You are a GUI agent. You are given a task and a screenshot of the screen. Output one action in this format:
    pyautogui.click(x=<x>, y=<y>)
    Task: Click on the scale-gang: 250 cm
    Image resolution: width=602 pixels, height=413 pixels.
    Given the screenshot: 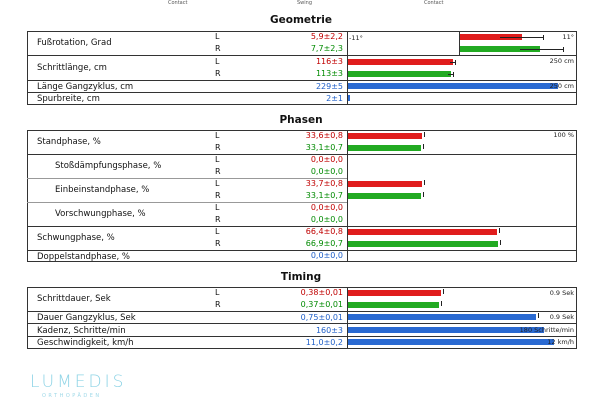 What is the action you would take?
    pyautogui.click(x=561, y=86)
    